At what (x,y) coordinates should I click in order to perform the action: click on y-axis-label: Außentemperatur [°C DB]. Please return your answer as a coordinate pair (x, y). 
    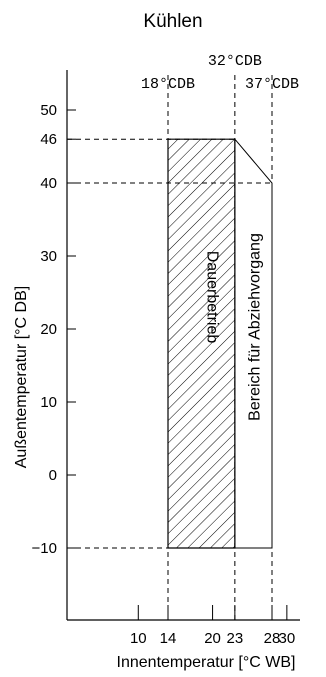
    Looking at the image, I should click on (21, 377).